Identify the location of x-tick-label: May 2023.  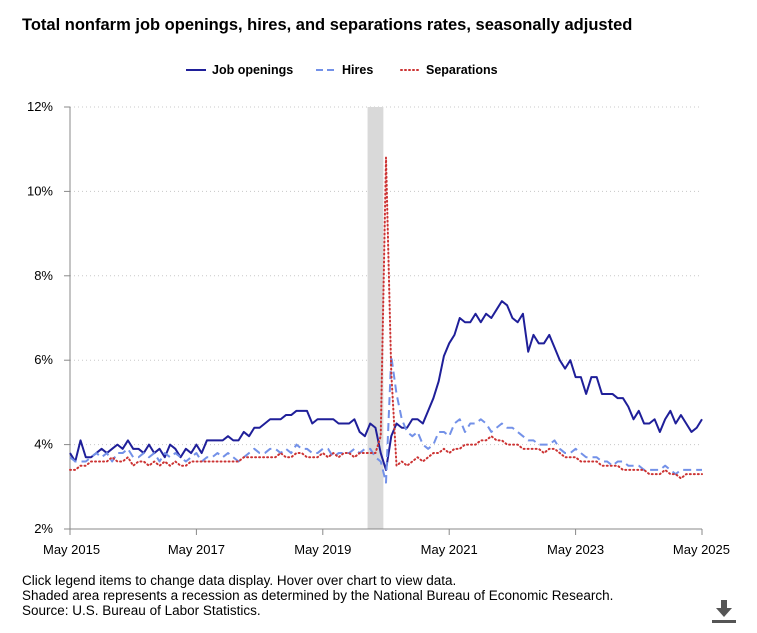
(575, 549).